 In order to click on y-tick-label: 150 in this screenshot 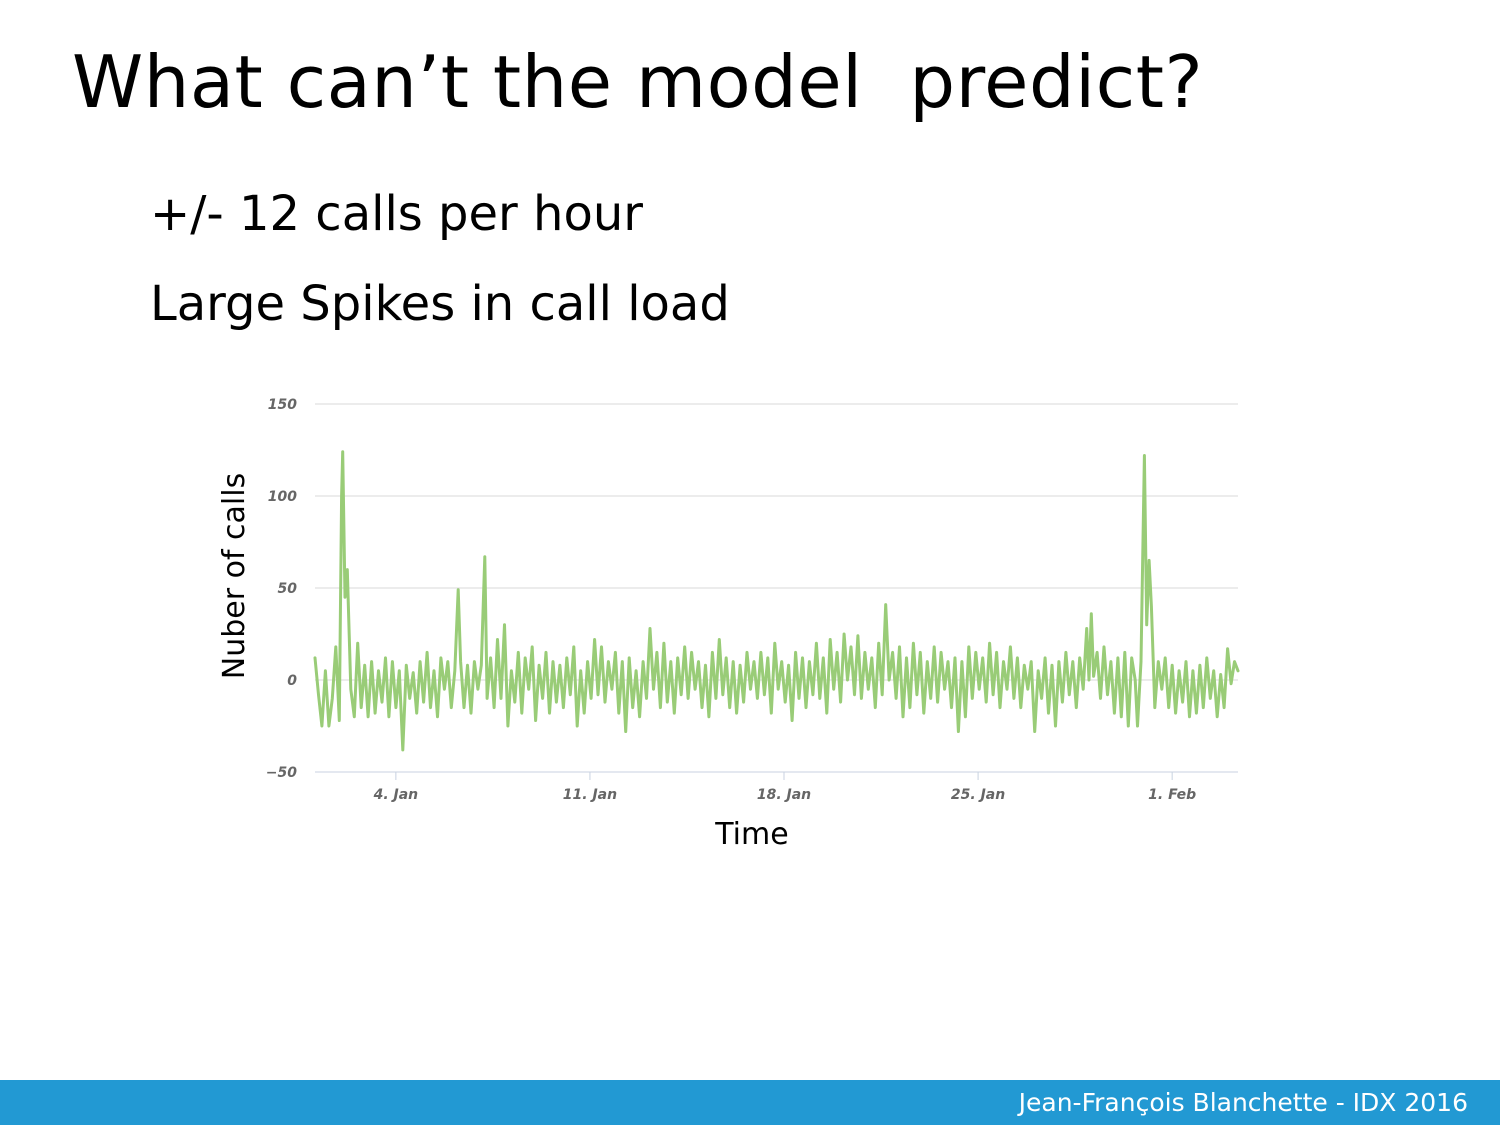, I will do `click(282, 405)`.